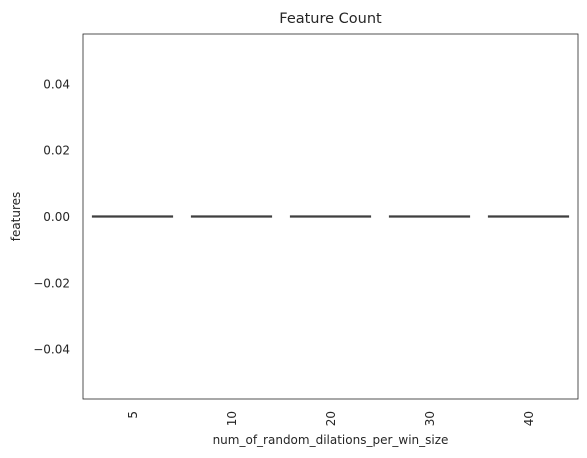 The image size is (587, 458). I want to click on x-axis-label: num_of_random_dilations_per_win_size, so click(331, 440).